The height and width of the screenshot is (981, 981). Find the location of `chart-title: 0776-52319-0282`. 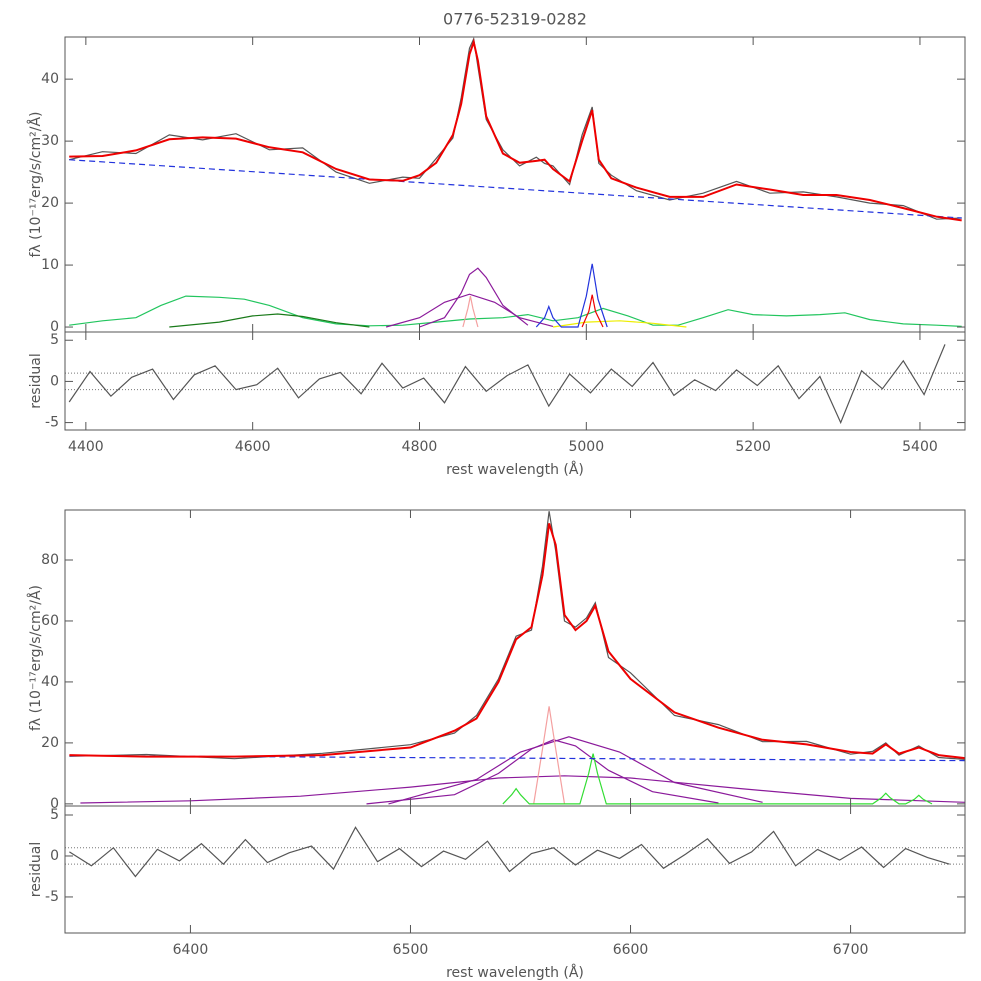

chart-title: 0776-52319-0282 is located at coordinates (515, 19).